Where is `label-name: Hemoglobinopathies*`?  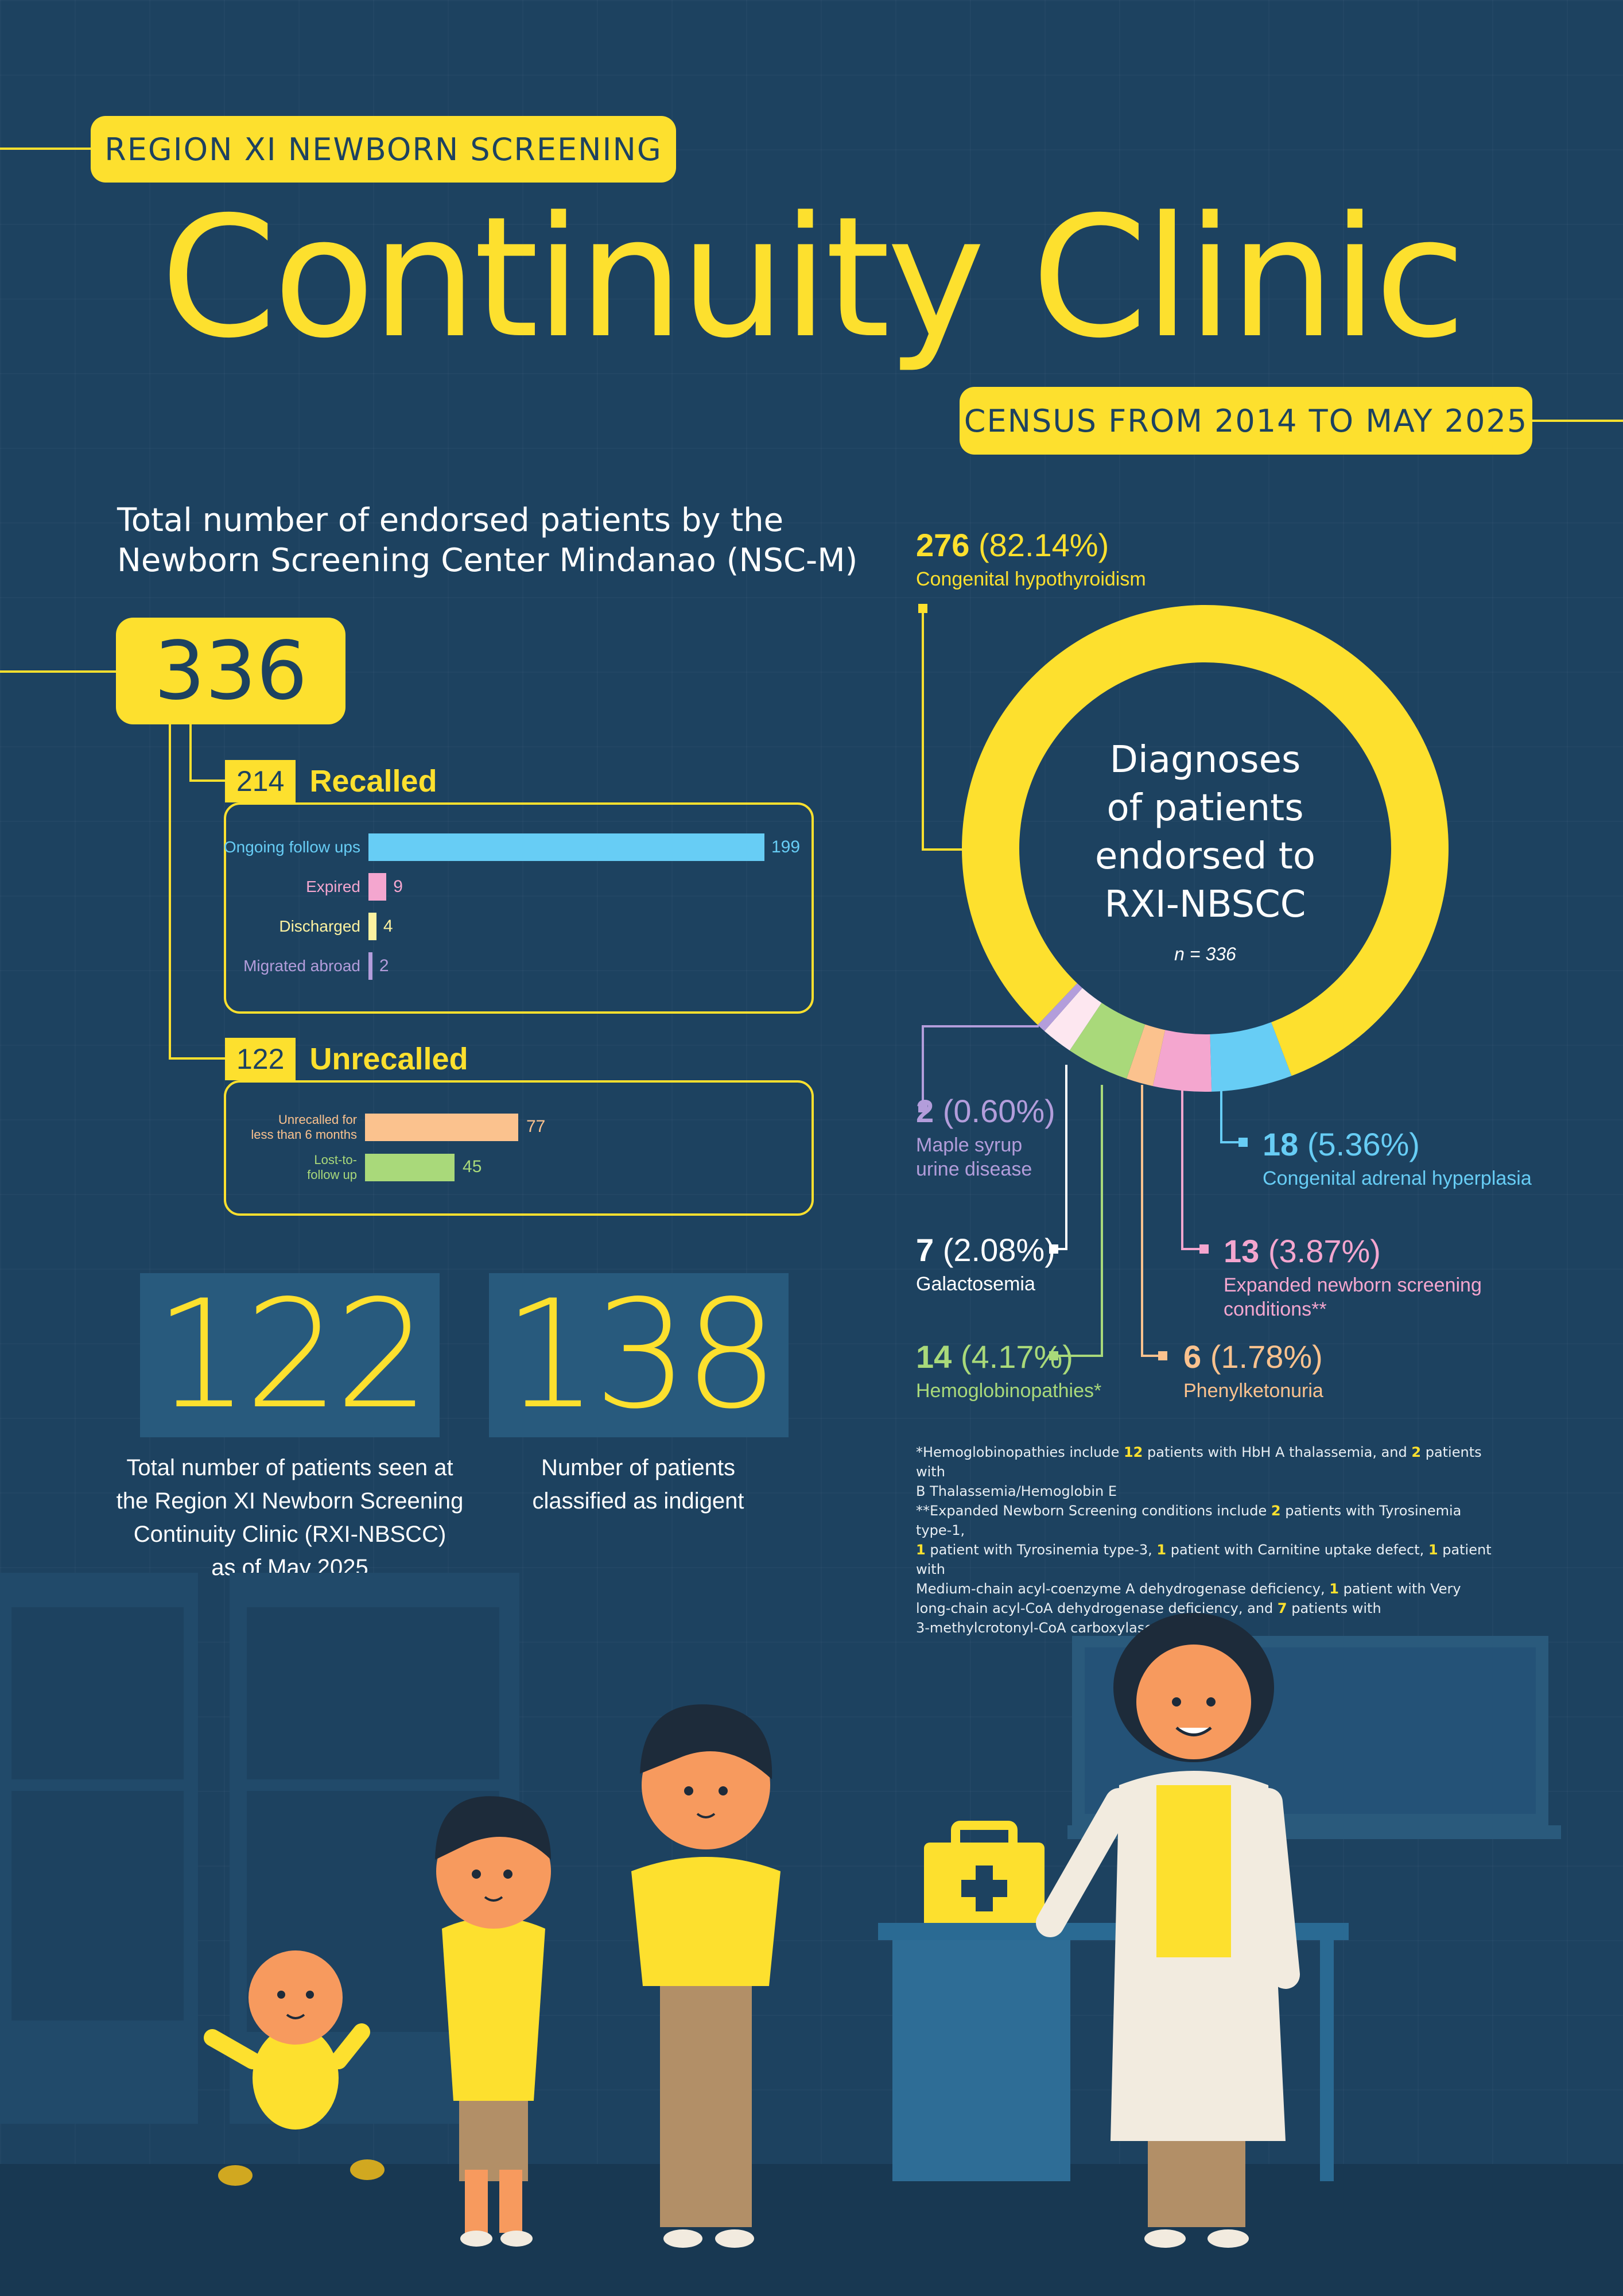
label-name: Hemoglobinopathies* is located at coordinates (1009, 1391).